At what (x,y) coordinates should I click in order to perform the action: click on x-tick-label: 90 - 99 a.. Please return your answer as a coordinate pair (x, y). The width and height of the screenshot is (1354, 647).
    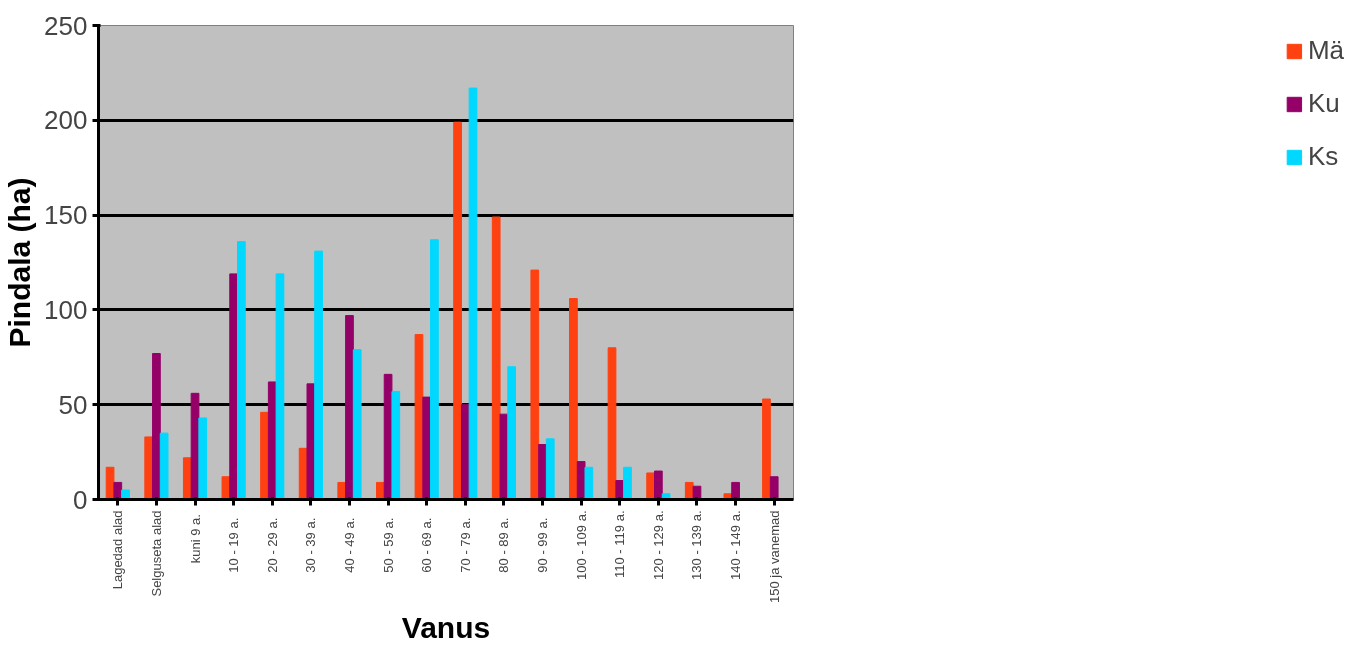
    Looking at the image, I should click on (543, 545).